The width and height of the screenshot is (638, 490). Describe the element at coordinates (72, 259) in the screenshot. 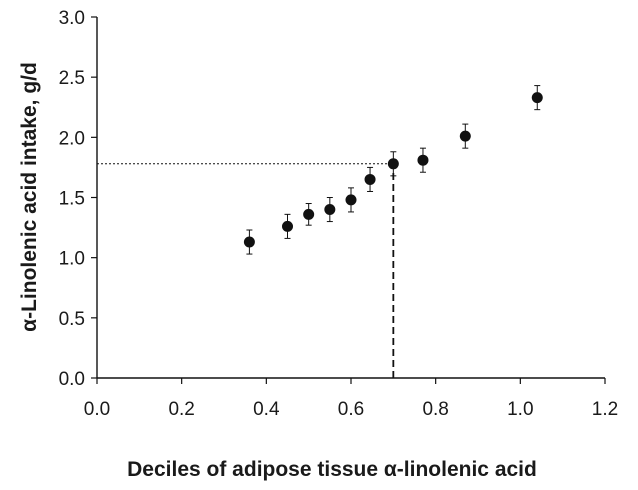

I see `y-tick-label: 1.0` at that location.